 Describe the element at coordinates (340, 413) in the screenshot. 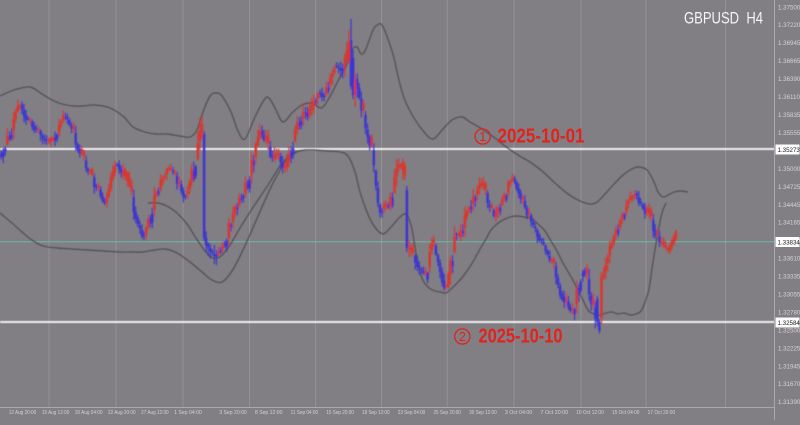

I see `svg-text: 15 Sep 20:00` at that location.